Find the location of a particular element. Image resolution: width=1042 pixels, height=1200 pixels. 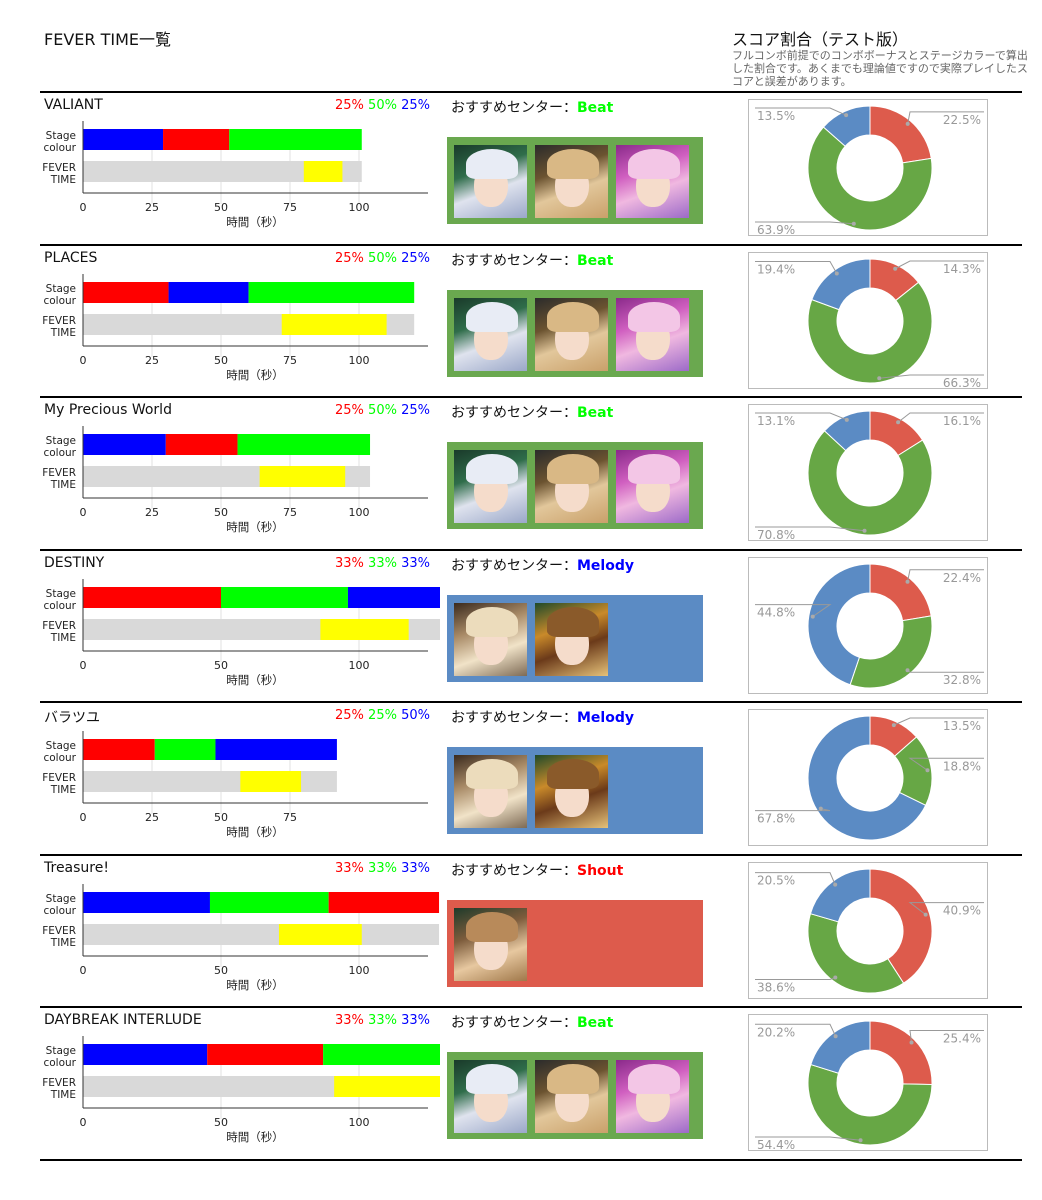

x-tick-label: 25 is located at coordinates (152, 512).